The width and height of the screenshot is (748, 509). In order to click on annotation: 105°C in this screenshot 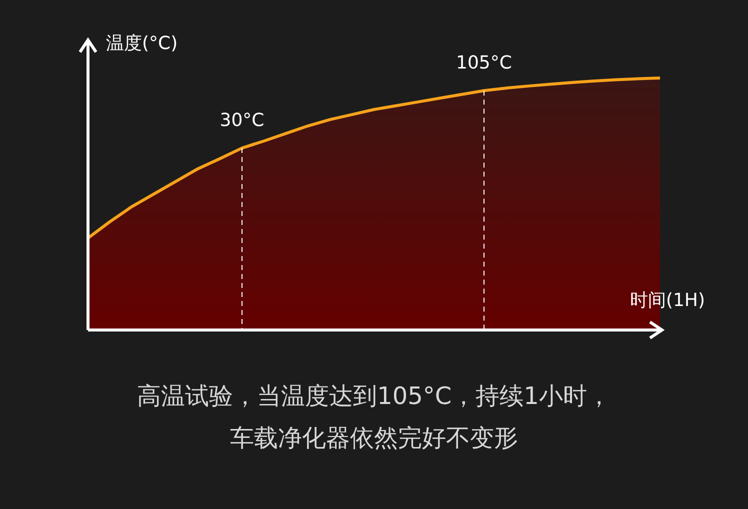, I will do `click(484, 63)`.